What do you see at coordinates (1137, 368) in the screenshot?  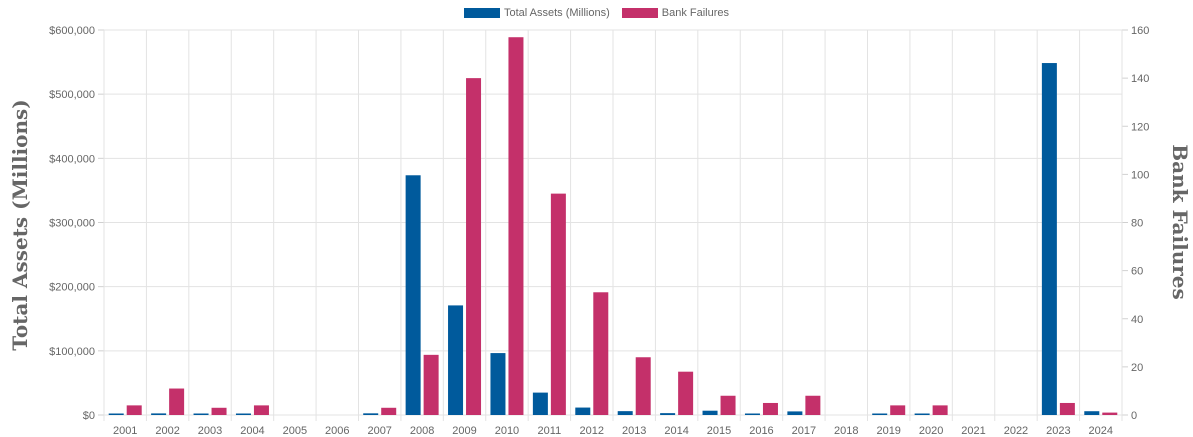 I see `y-right-tick-label: 20` at bounding box center [1137, 368].